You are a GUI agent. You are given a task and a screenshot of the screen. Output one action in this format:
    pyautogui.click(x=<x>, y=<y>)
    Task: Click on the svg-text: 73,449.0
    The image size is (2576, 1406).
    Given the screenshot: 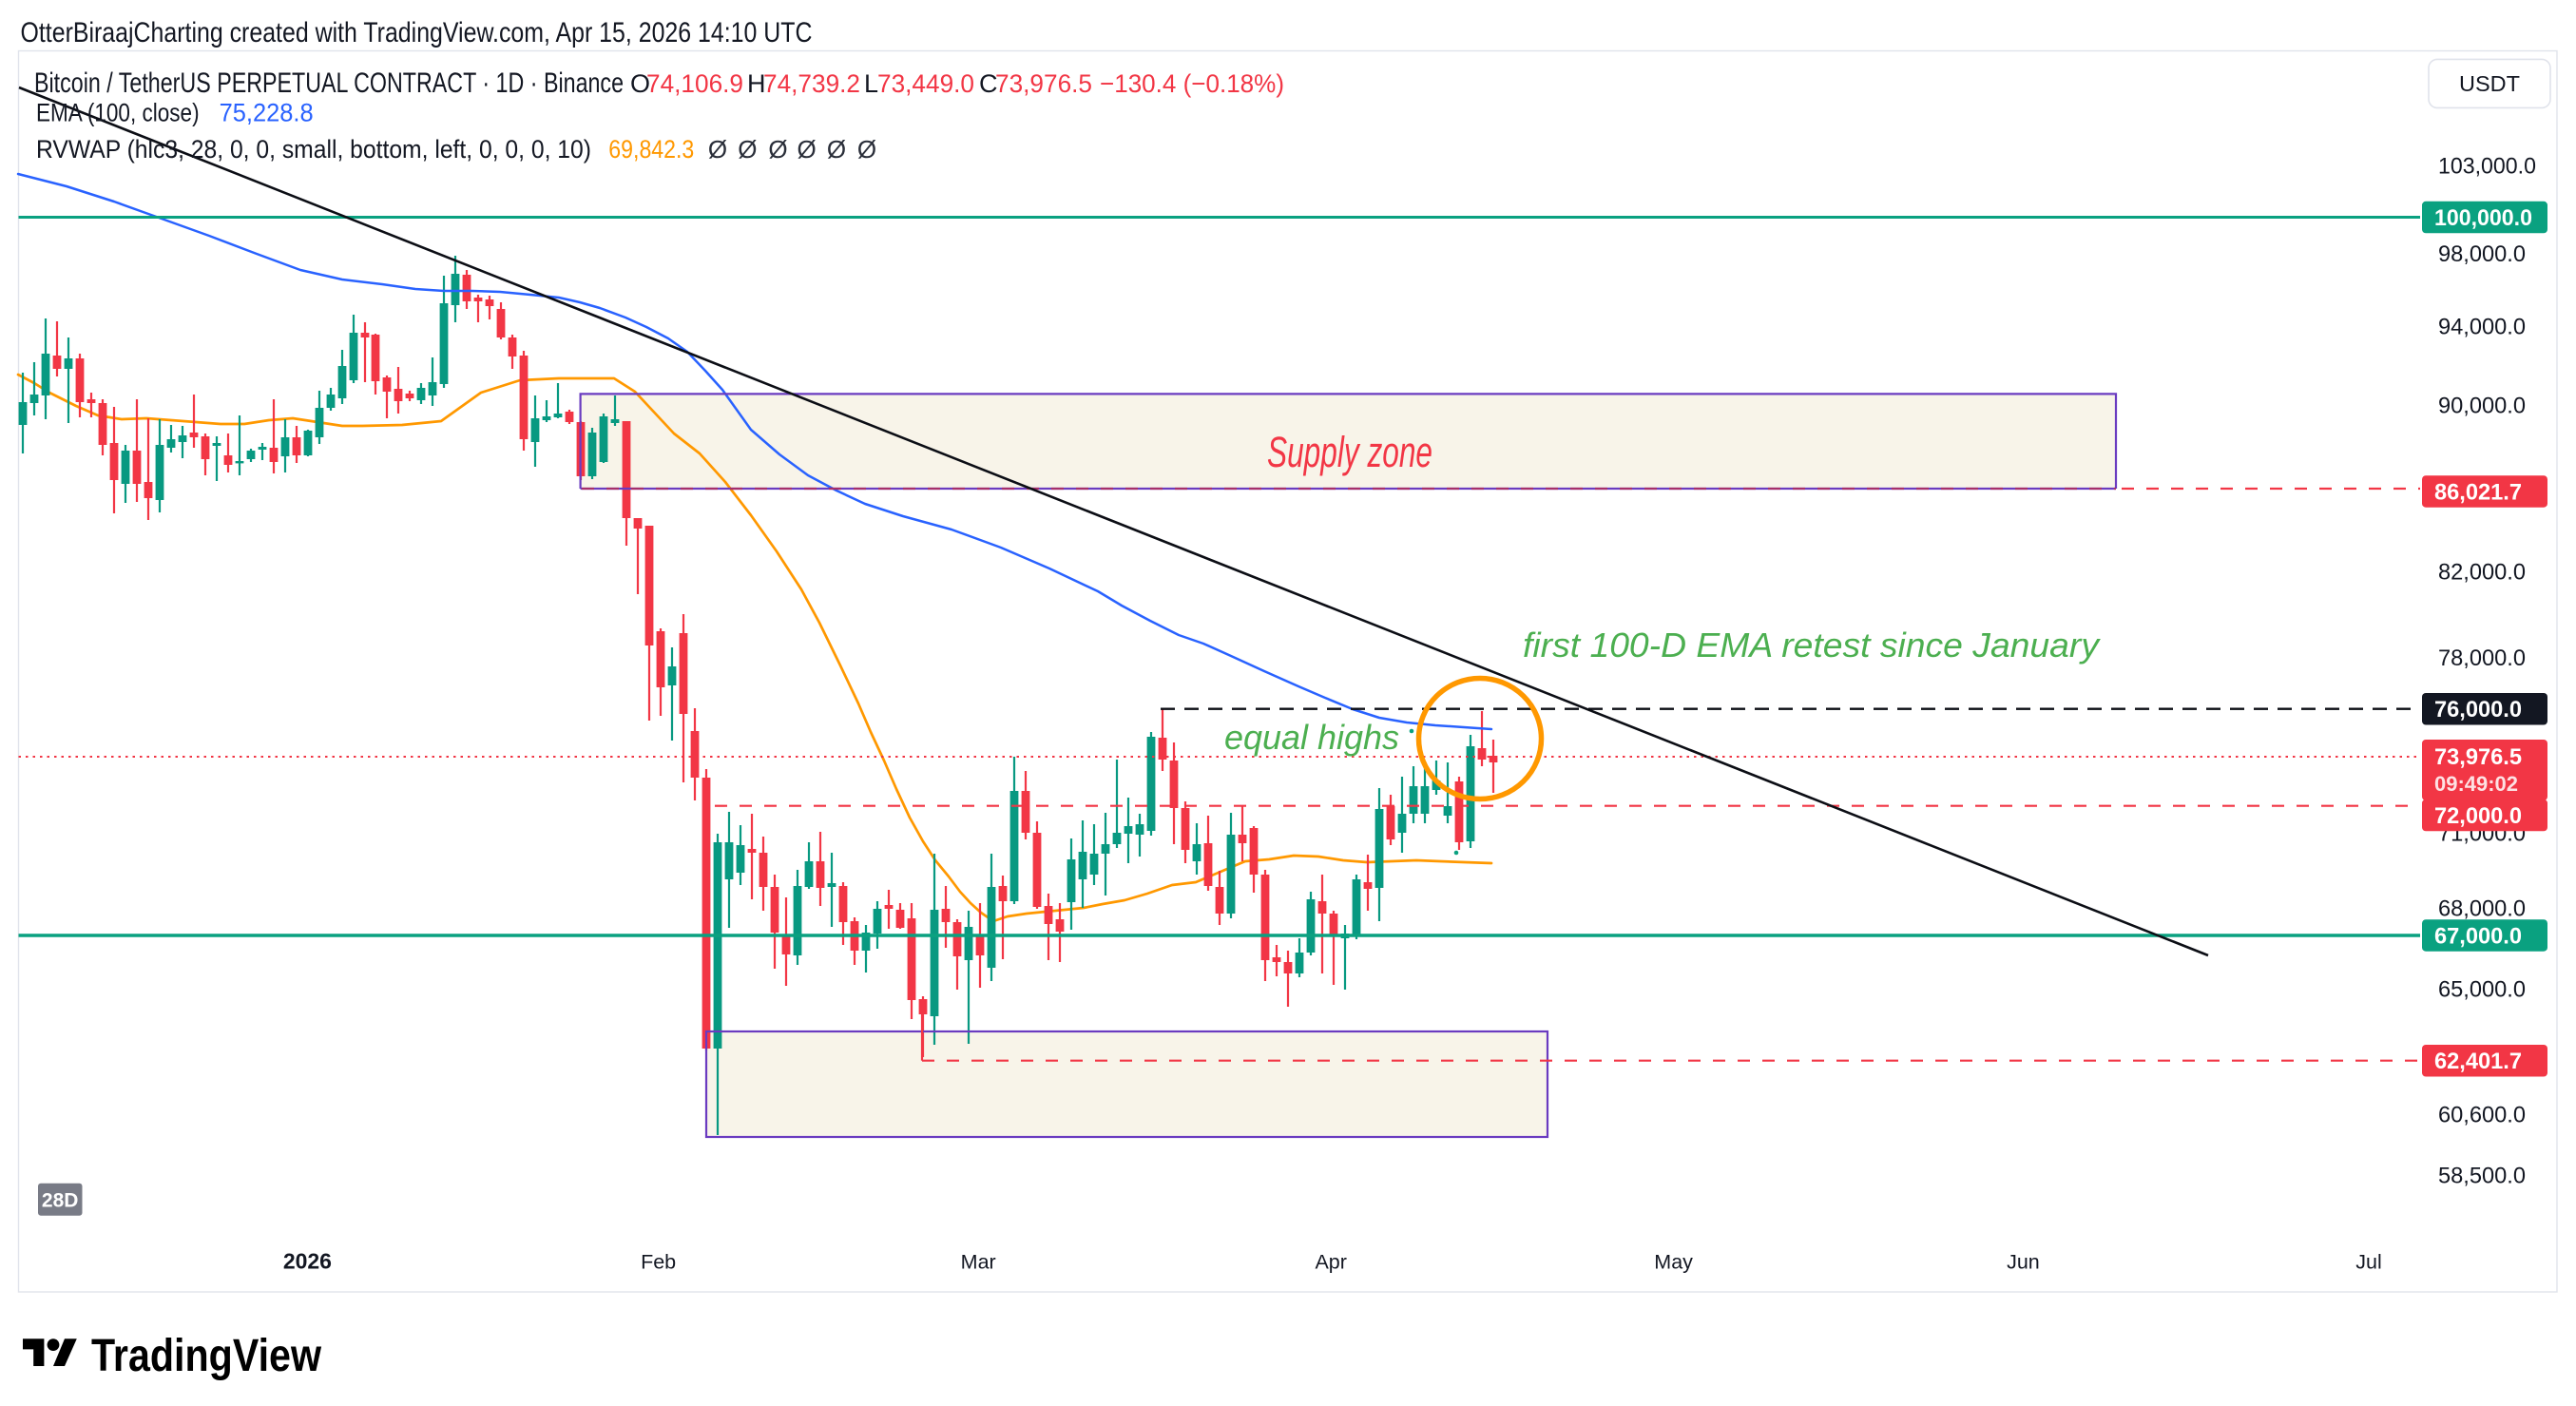 What is the action you would take?
    pyautogui.click(x=925, y=84)
    